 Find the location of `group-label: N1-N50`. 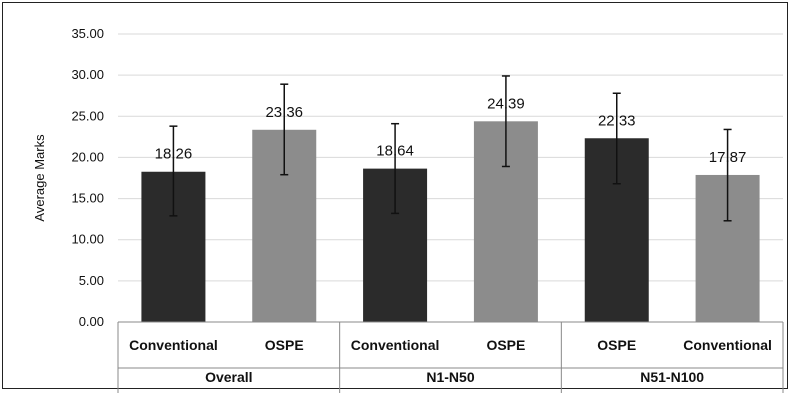

group-label: N1-N50 is located at coordinates (450, 377).